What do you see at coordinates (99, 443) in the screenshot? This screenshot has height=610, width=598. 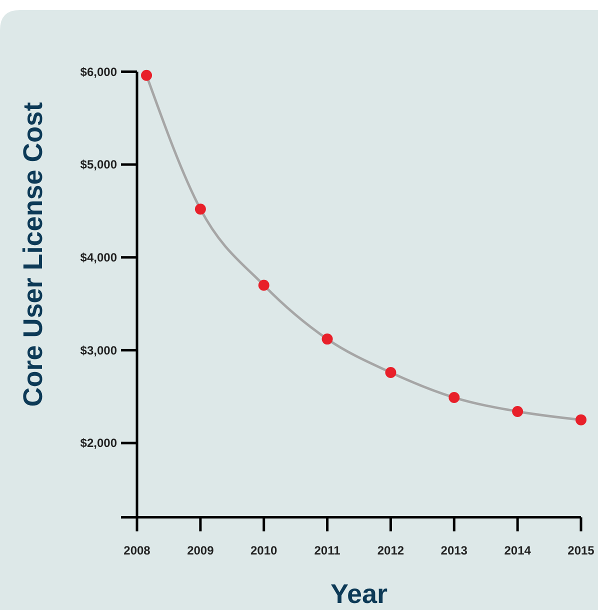 I see `y-tick-label: $2,000` at bounding box center [99, 443].